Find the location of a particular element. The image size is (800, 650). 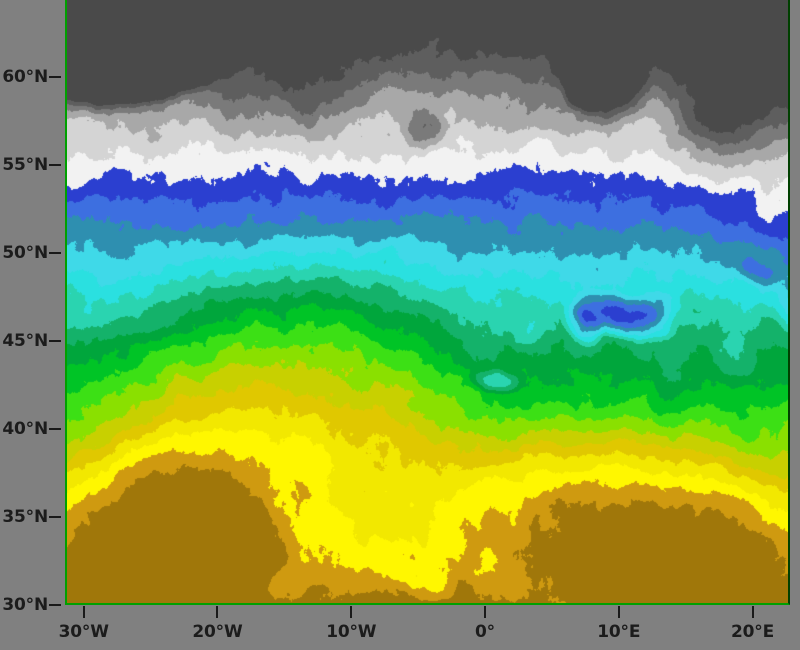

longitude-tick-label: 20°E is located at coordinates (753, 632).